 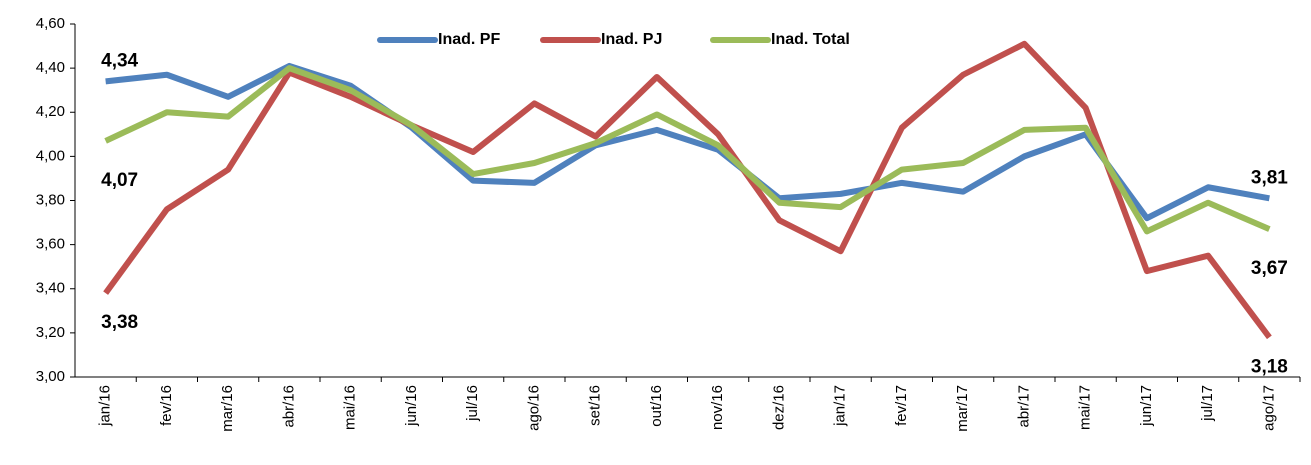 What do you see at coordinates (50, 67) in the screenshot?
I see `y-tick-label: 4,40` at bounding box center [50, 67].